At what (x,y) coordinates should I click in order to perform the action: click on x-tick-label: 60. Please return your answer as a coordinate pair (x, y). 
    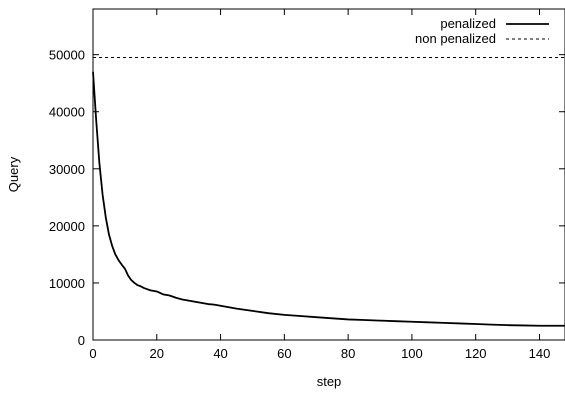
    Looking at the image, I should click on (284, 353).